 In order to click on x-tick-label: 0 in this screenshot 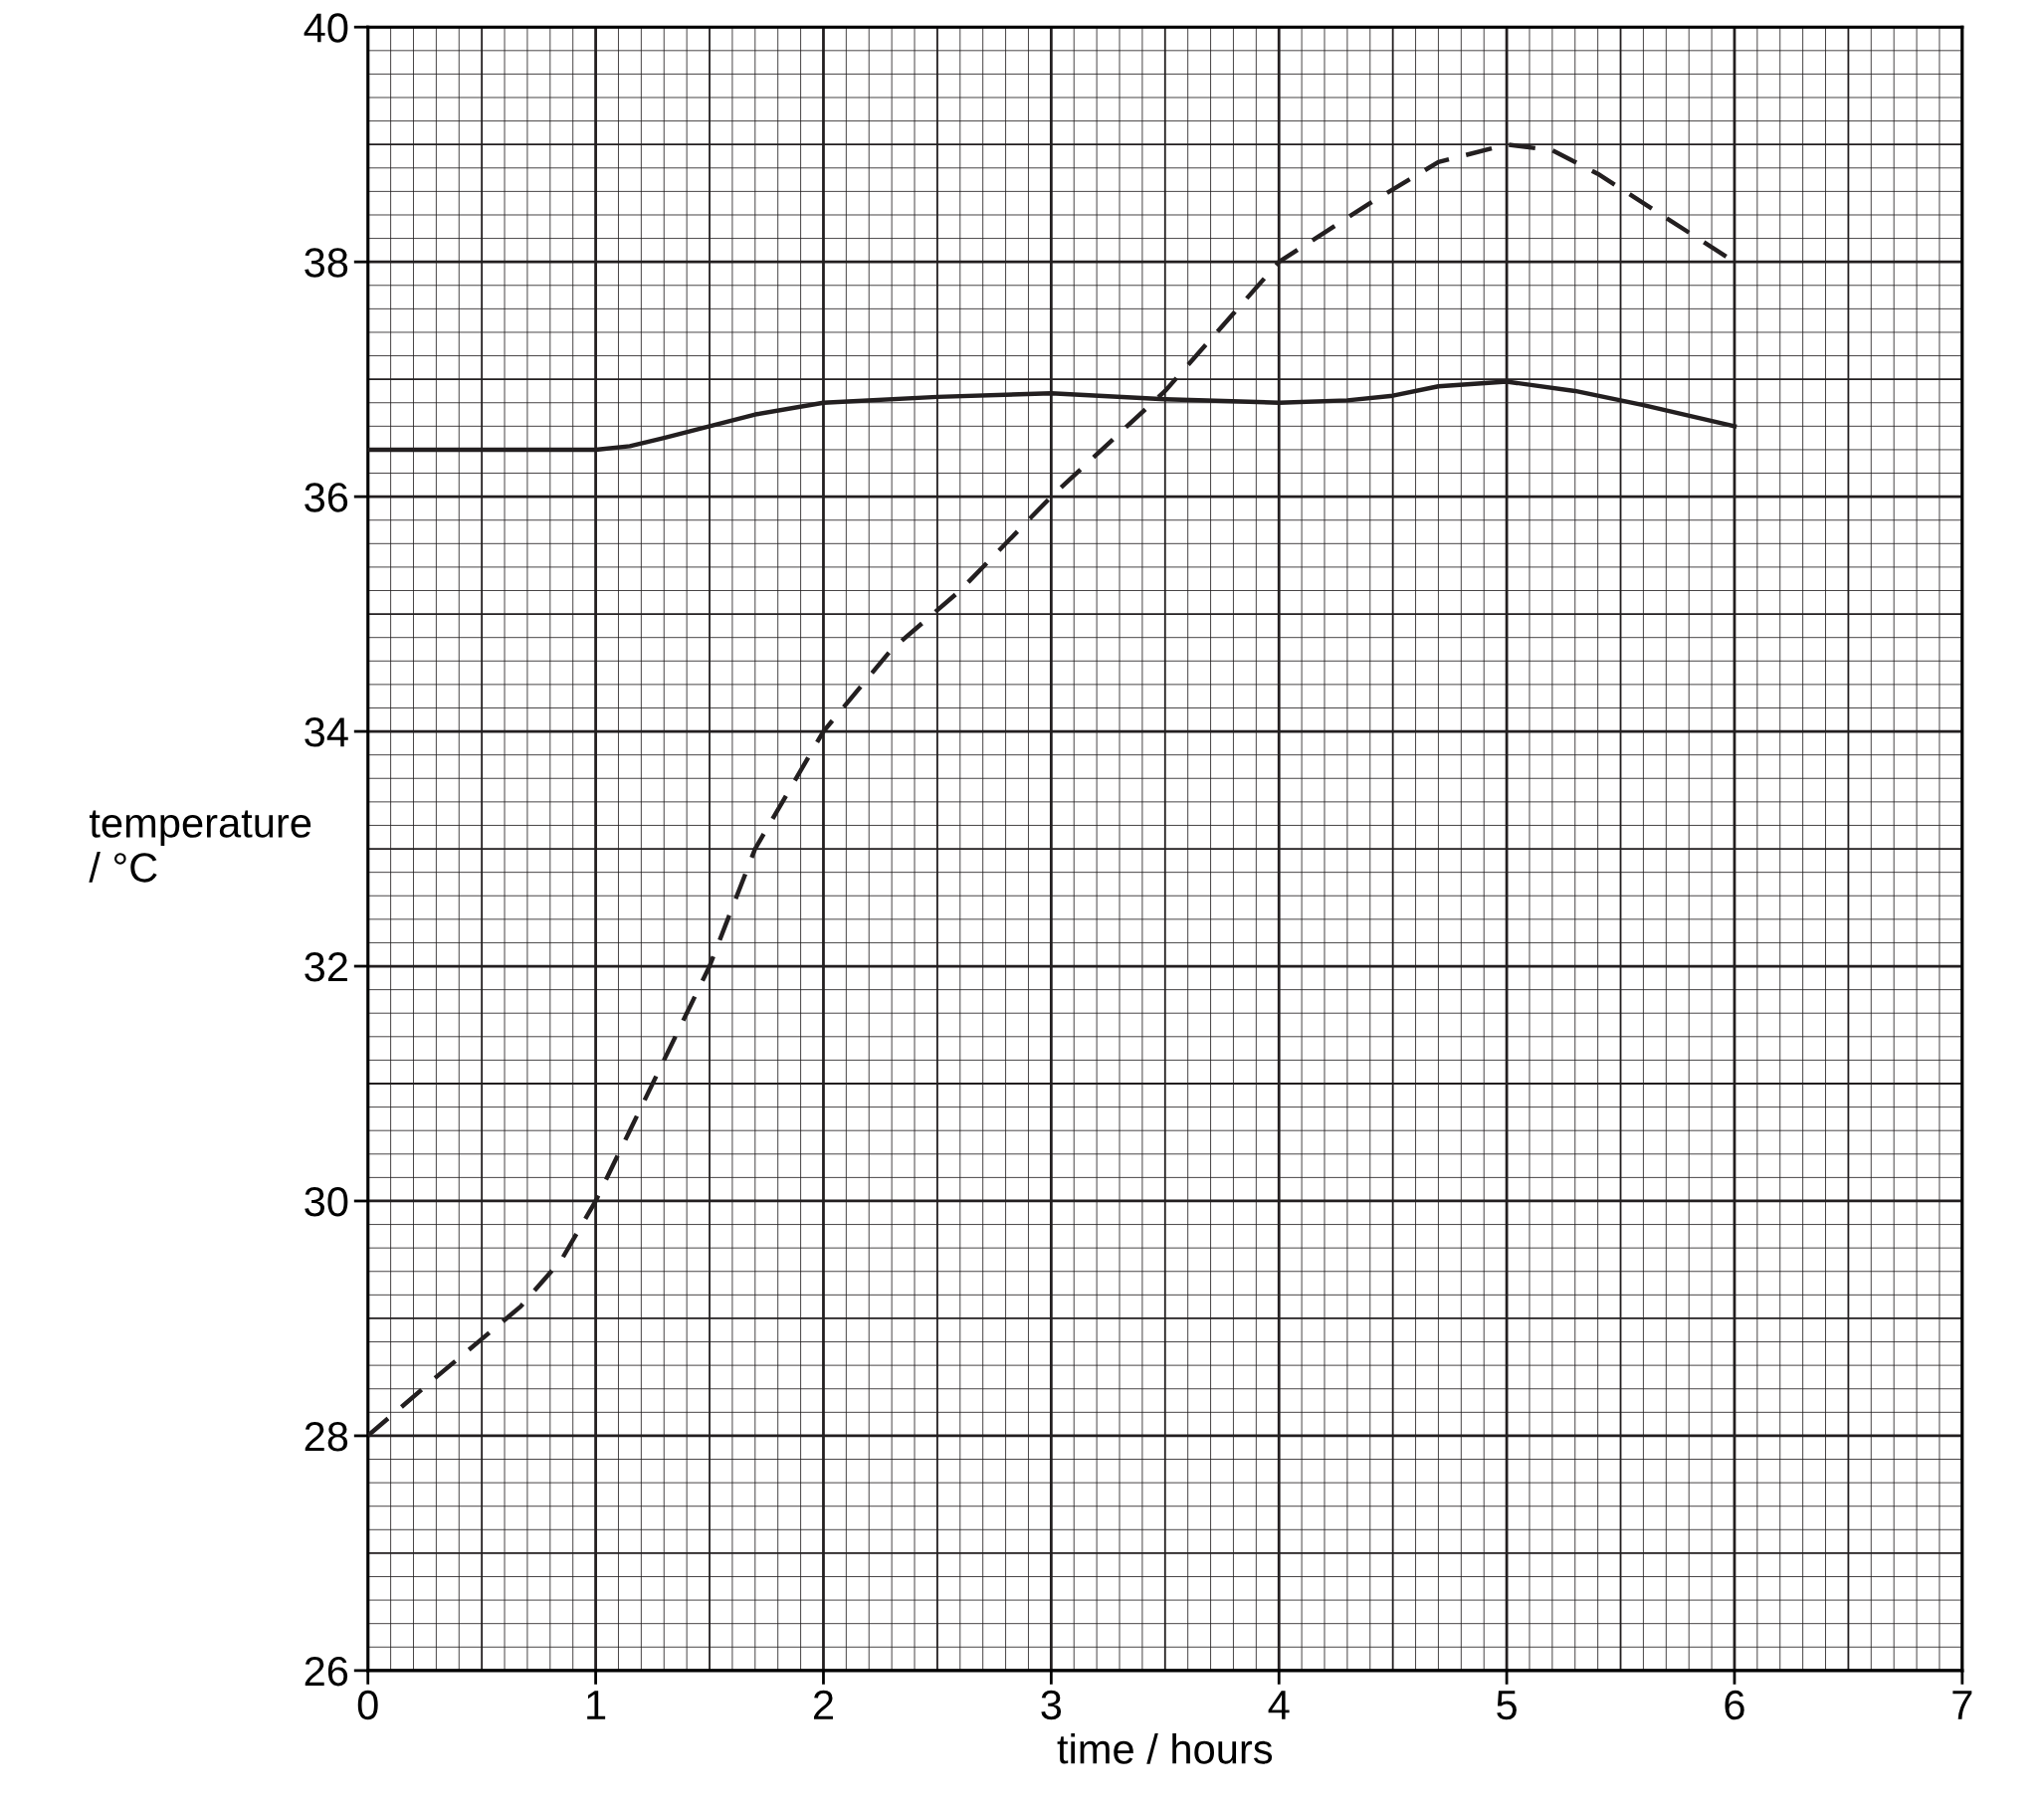, I will do `click(367, 1705)`.